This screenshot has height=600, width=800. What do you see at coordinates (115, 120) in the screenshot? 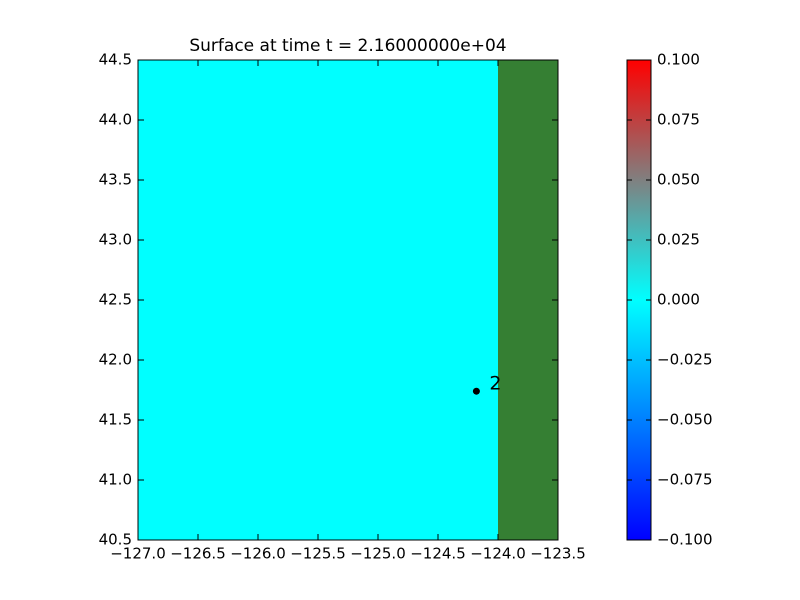
I see `y-tick-label: 44.0` at bounding box center [115, 120].